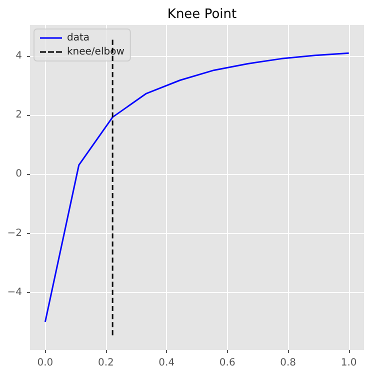  What do you see at coordinates (14, 233) in the screenshot?
I see `y-tick-label: −2` at bounding box center [14, 233].